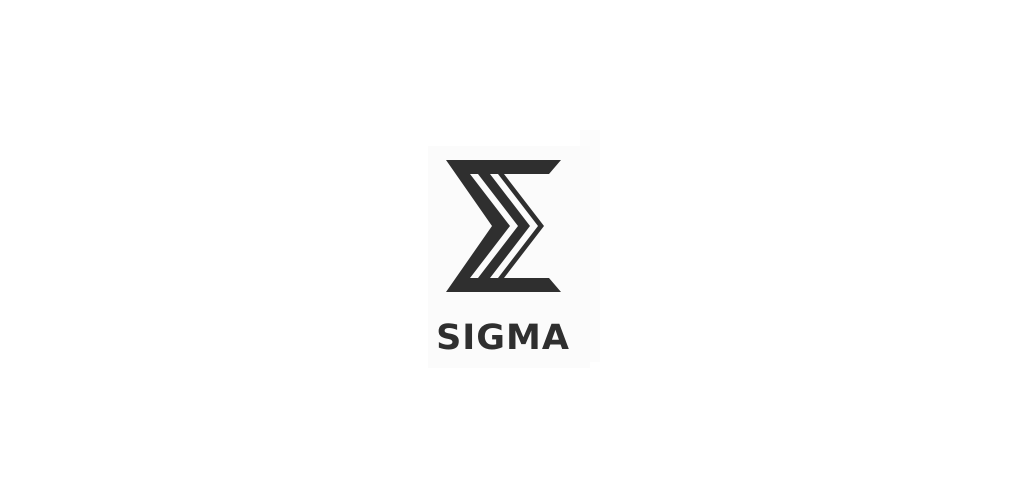 The height and width of the screenshot is (500, 1024). What do you see at coordinates (503, 226) in the screenshot?
I see `sigma-icon` at bounding box center [503, 226].